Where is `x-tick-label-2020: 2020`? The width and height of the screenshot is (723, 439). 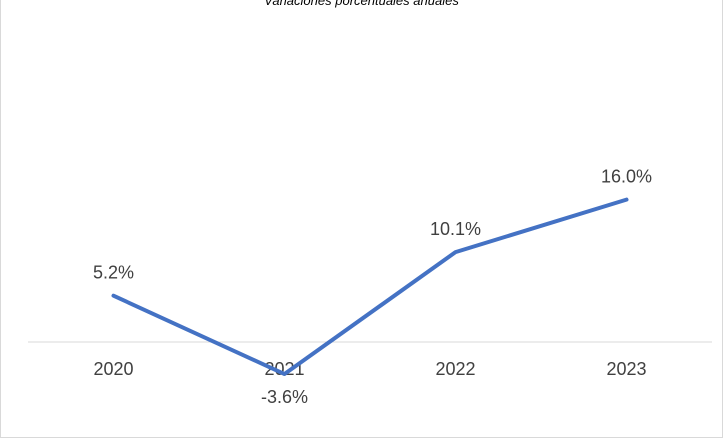 x-tick-label-2020: 2020 is located at coordinates (113, 369).